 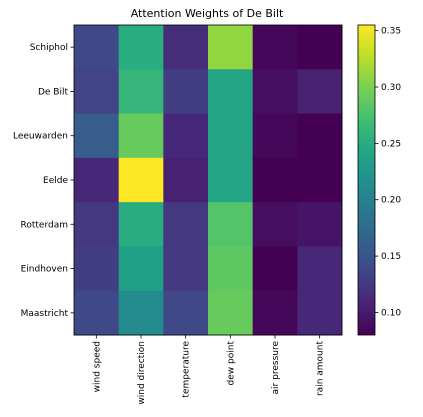 I want to click on column-label: wind direction, so click(x=142, y=373).